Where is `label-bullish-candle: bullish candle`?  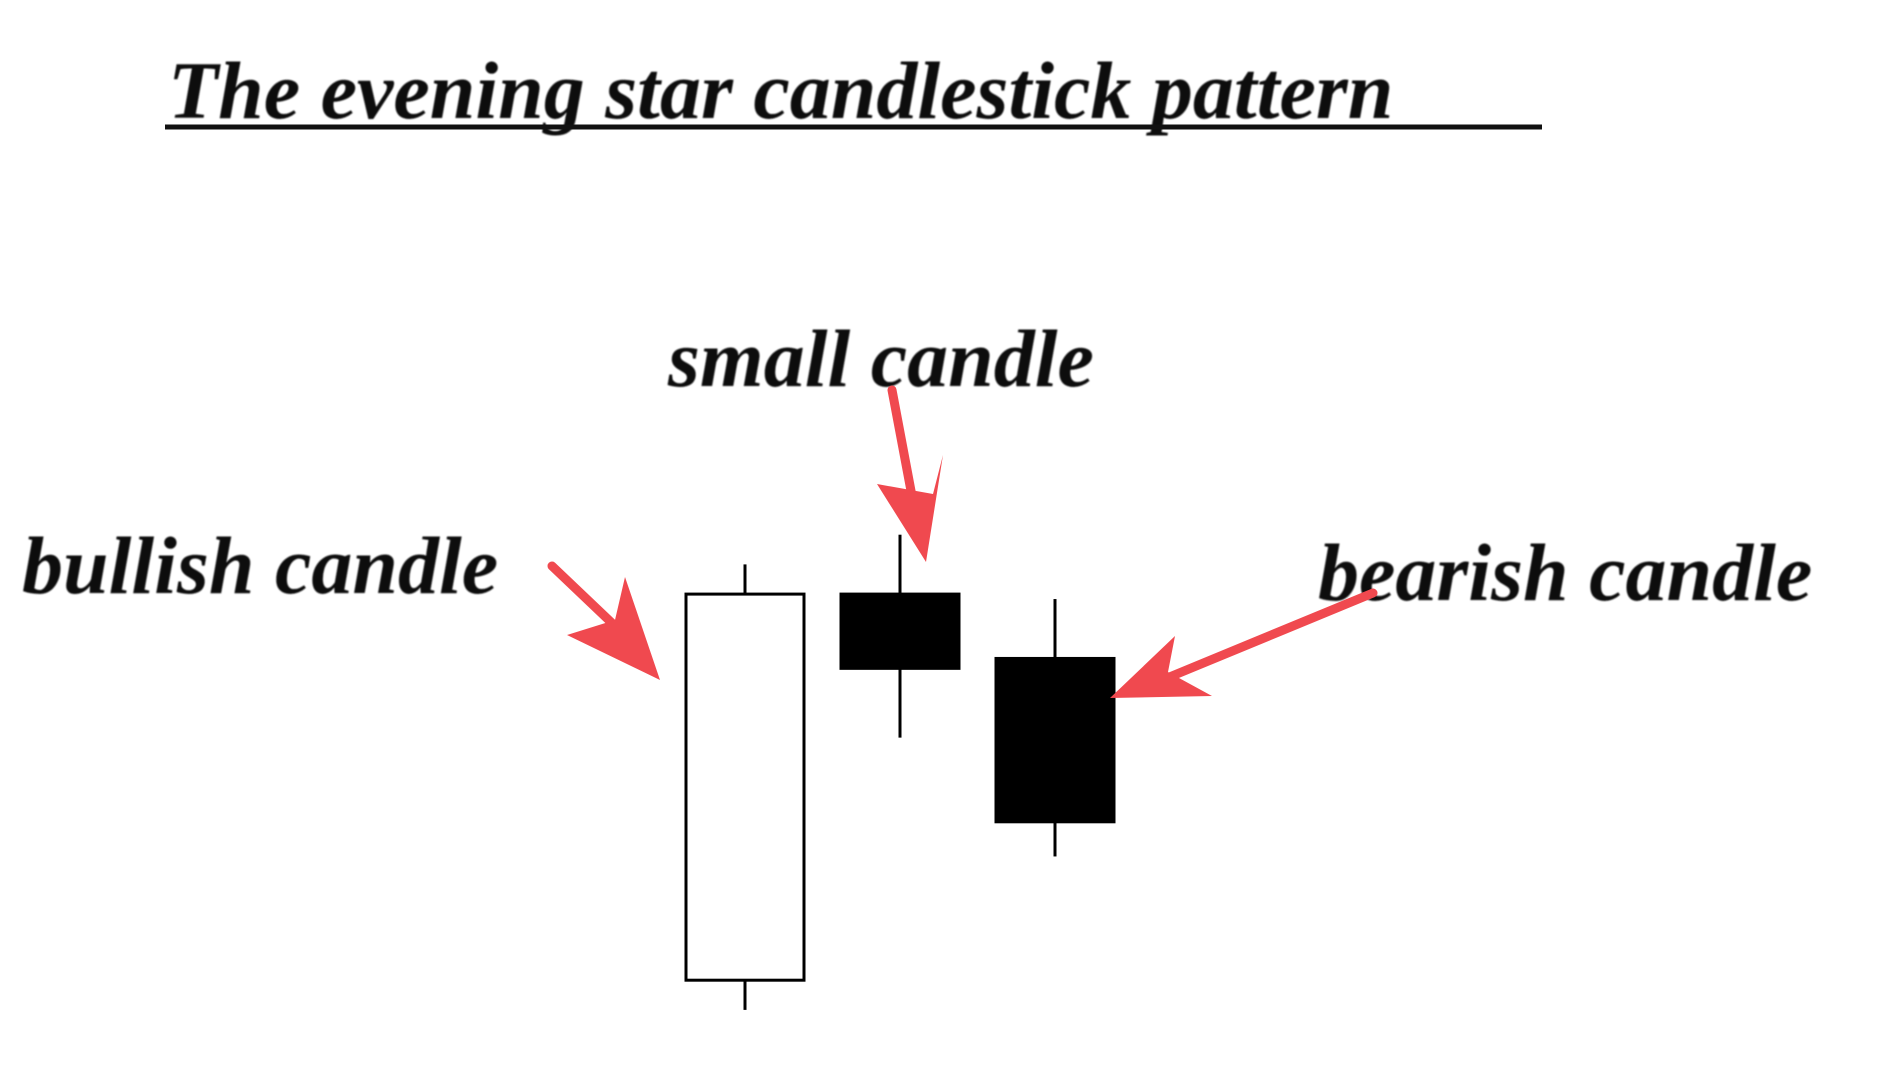 label-bullish-candle: bullish candle is located at coordinates (260, 565).